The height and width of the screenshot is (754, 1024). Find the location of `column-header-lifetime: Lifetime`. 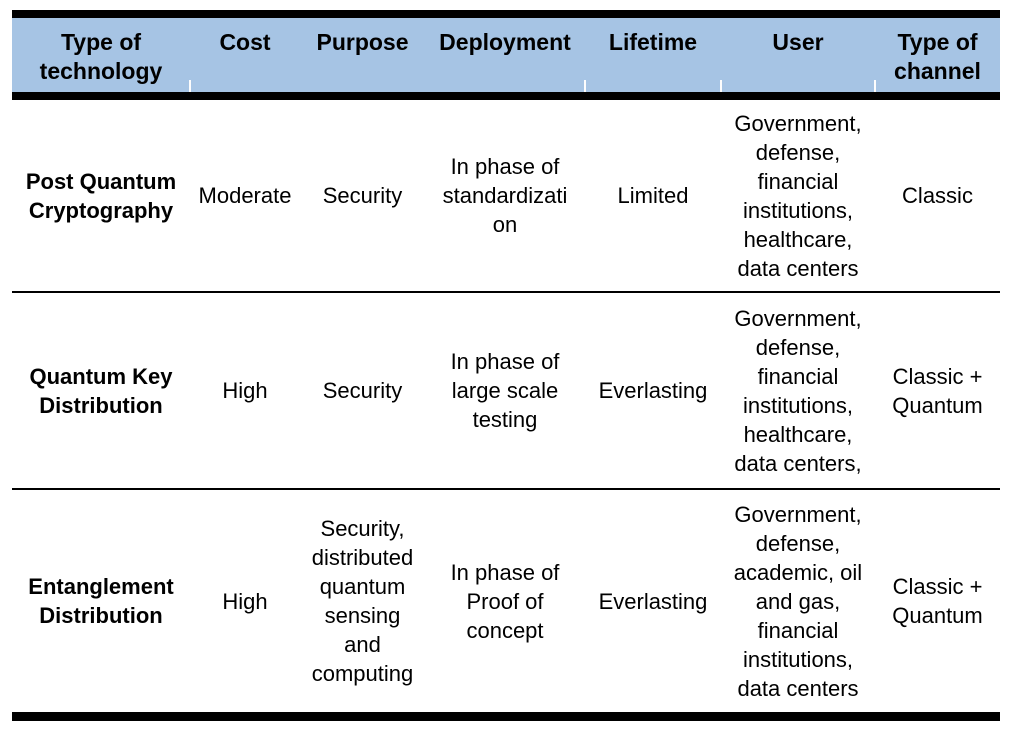

column-header-lifetime: Lifetime is located at coordinates (653, 42).